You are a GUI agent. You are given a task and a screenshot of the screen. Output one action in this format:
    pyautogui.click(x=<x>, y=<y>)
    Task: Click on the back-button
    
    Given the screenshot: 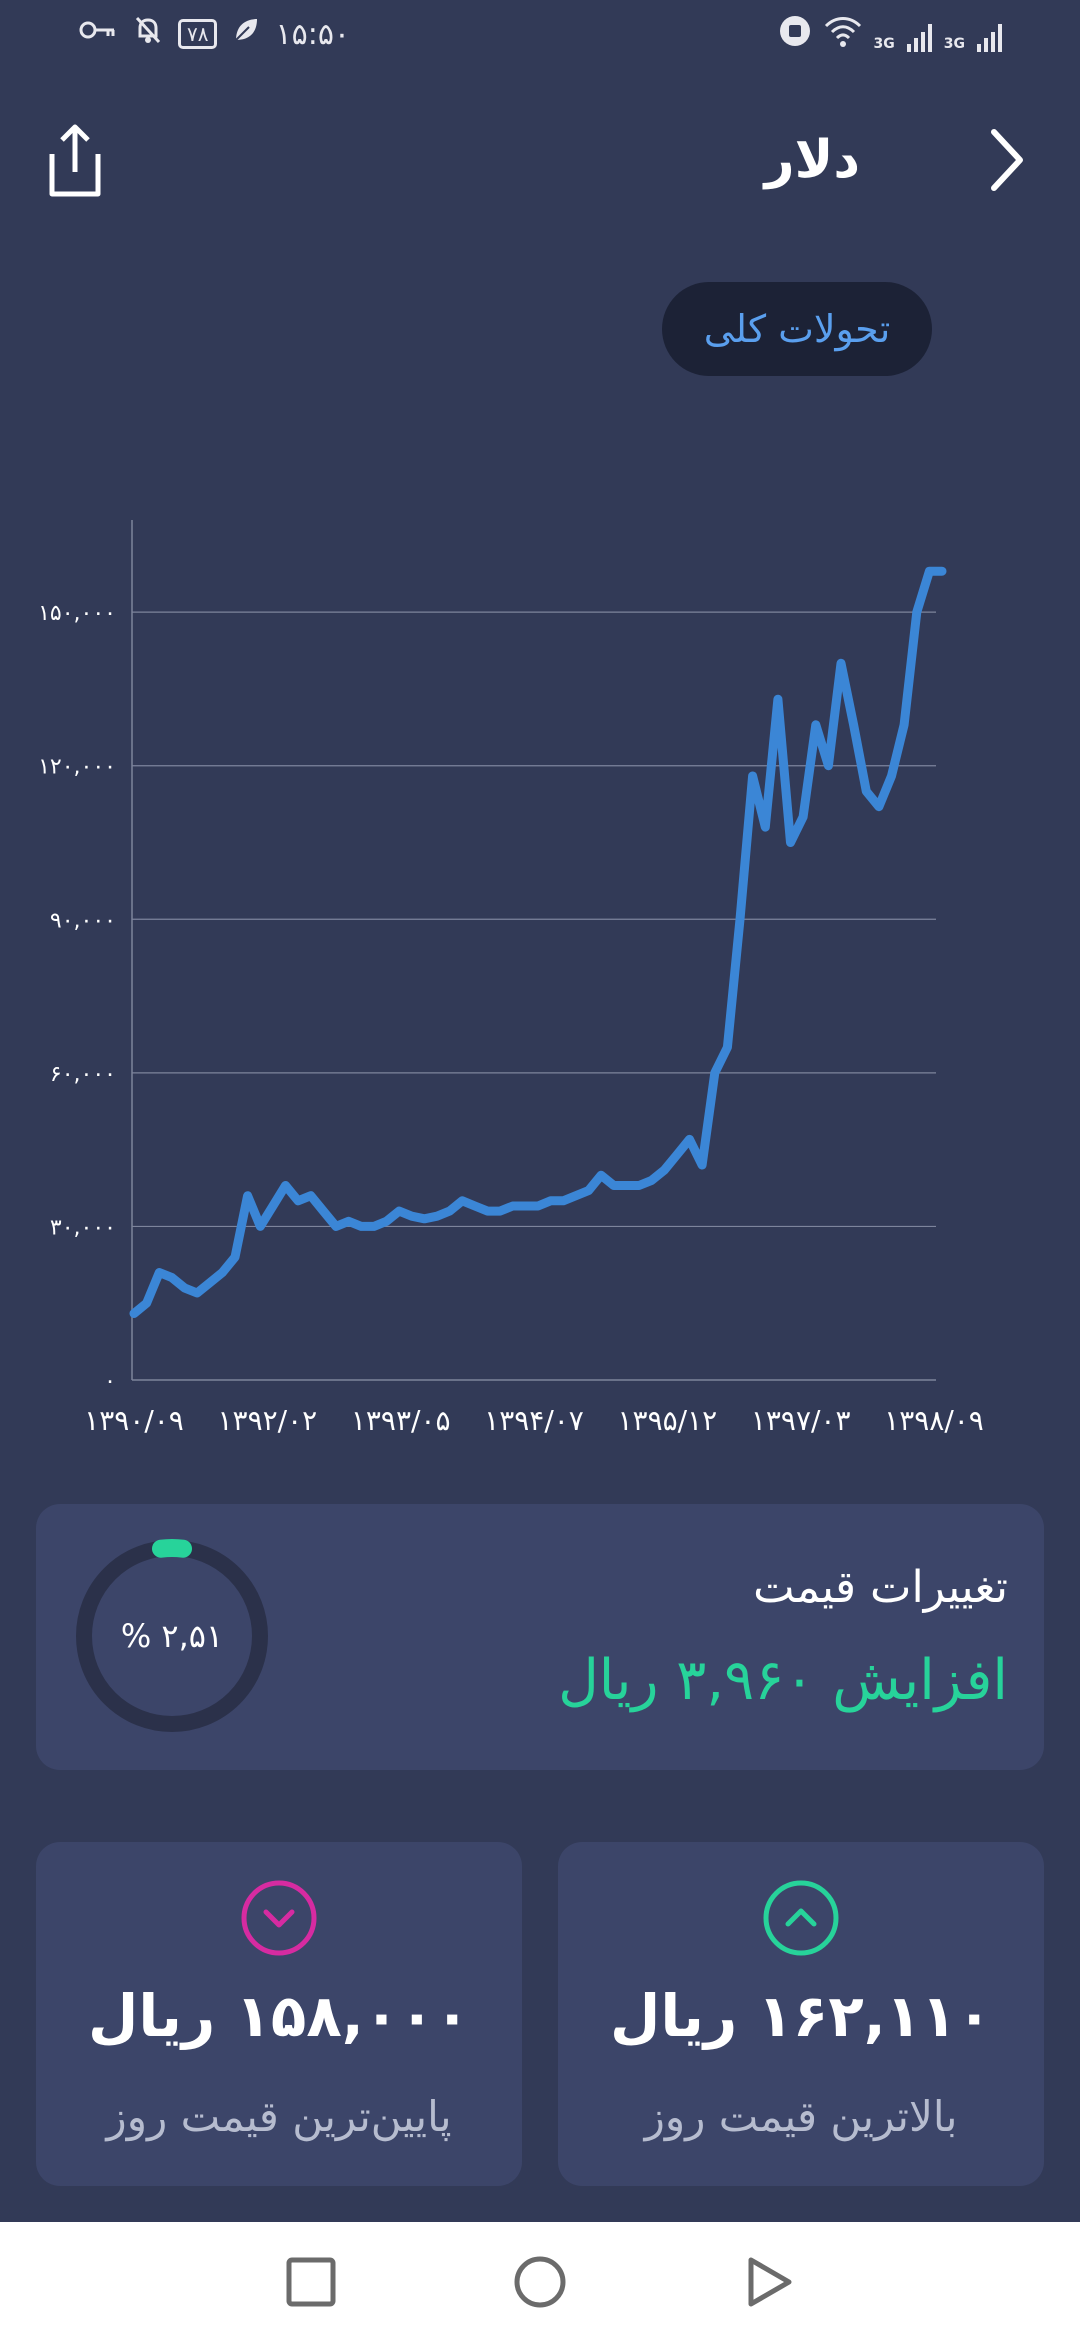 What is the action you would take?
    pyautogui.click(x=1005, y=160)
    